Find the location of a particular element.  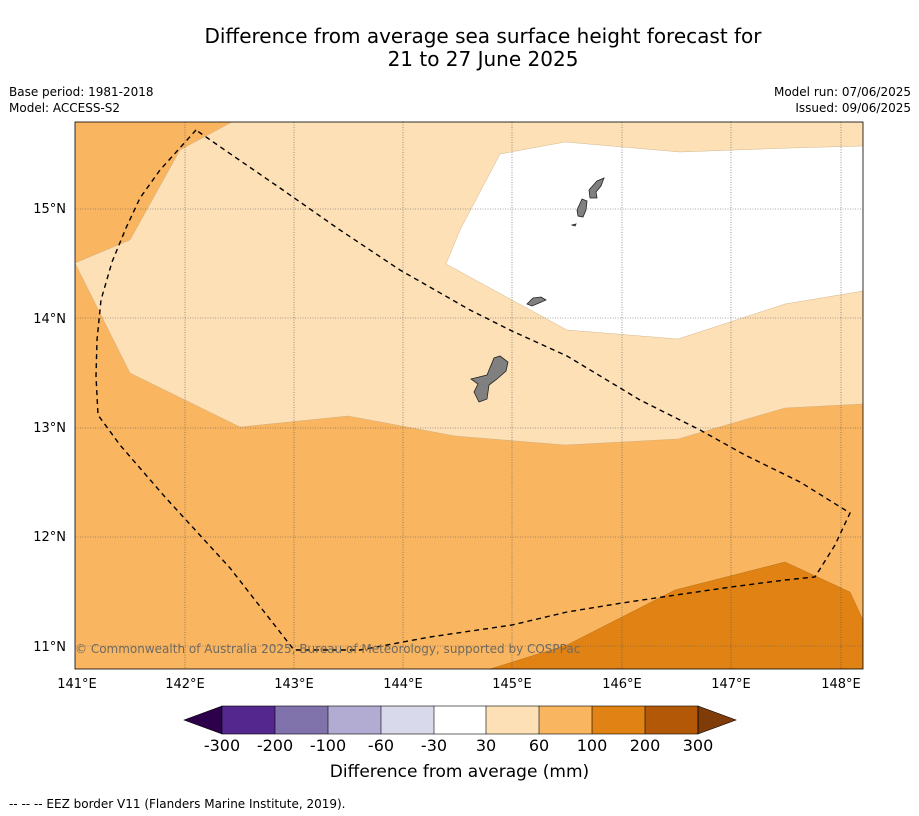

colorbar-tick-label: -30 is located at coordinates (434, 745).